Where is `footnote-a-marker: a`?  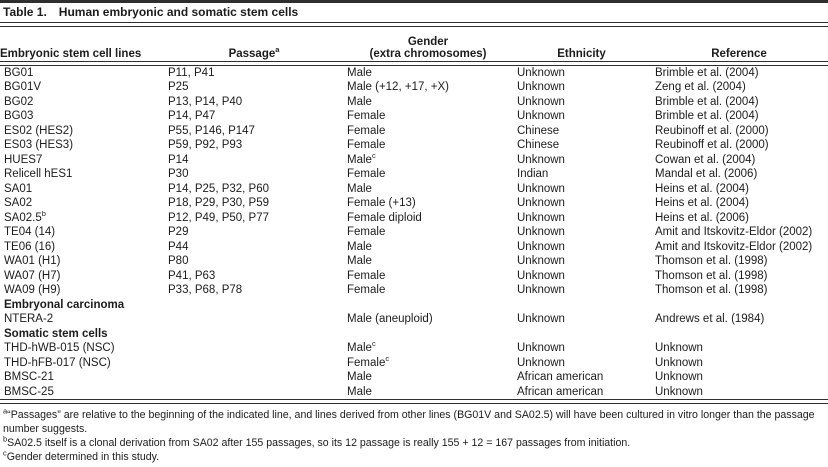 footnote-a-marker: a is located at coordinates (5, 411).